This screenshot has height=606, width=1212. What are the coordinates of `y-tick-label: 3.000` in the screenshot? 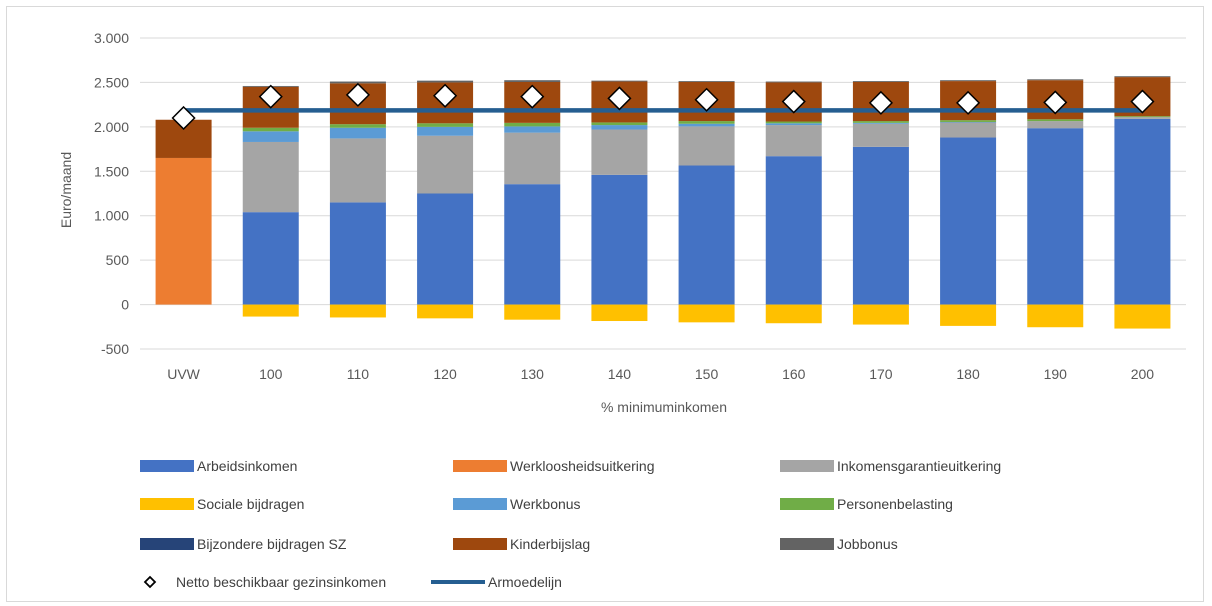 It's located at (111, 38).